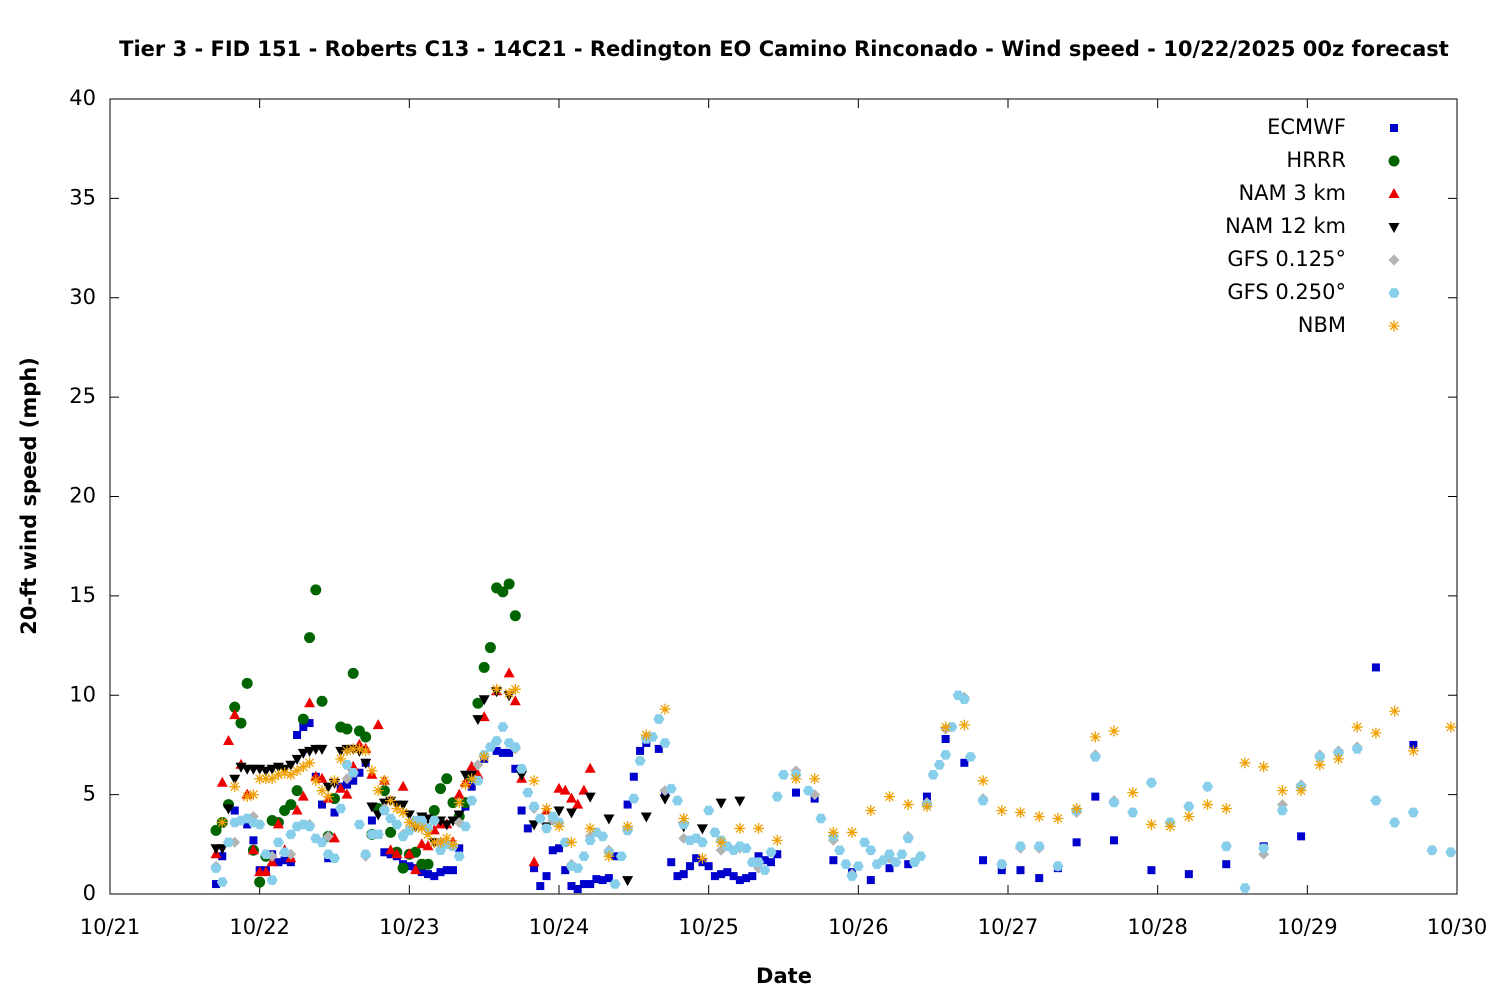 This screenshot has height=1000, width=1500. Describe the element at coordinates (1157, 927) in the screenshot. I see `x-tick-label: 10/28` at that location.